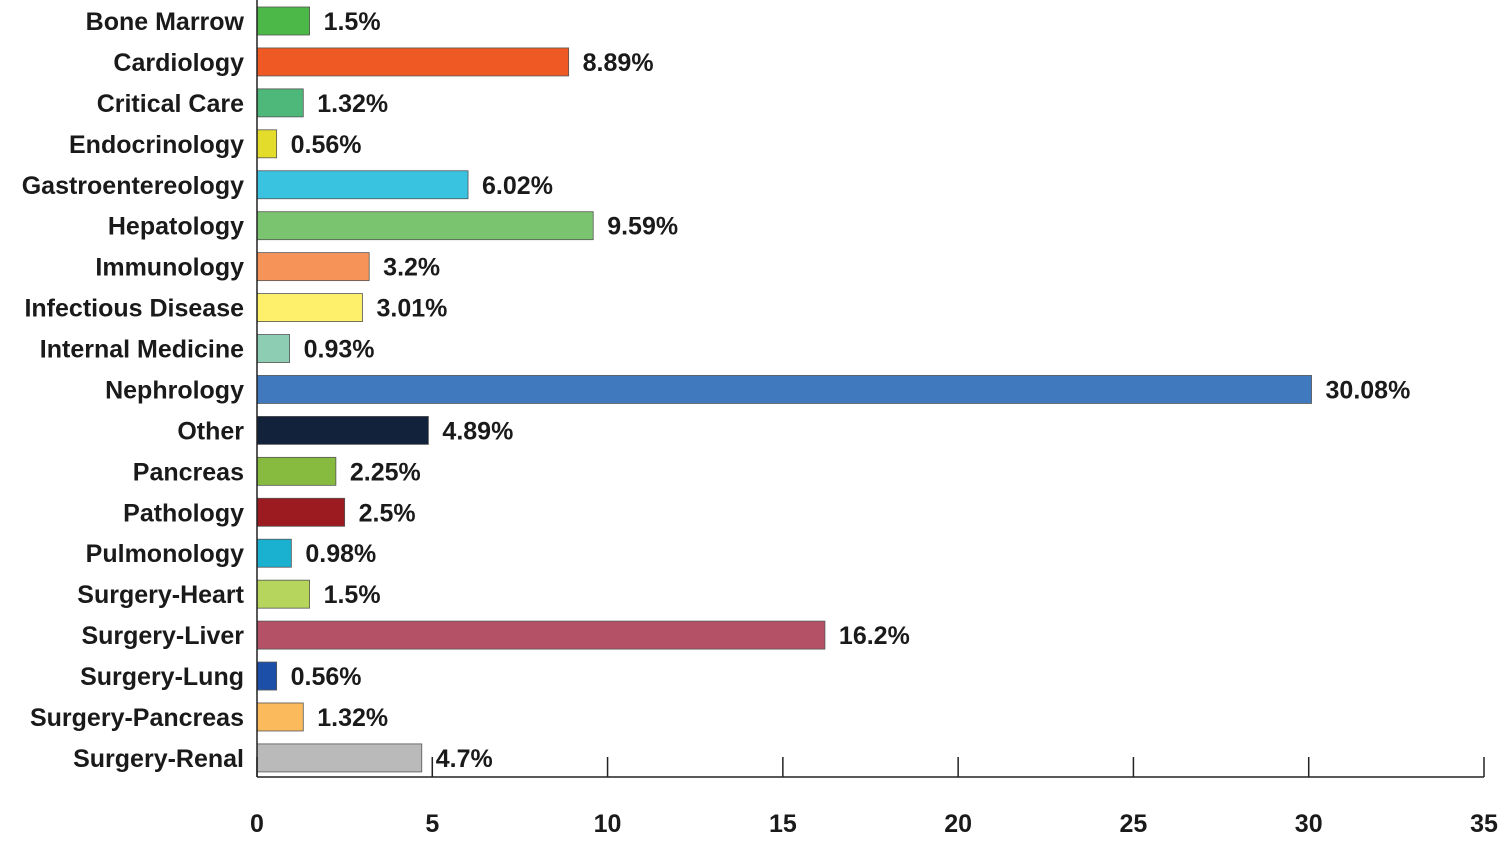 Image resolution: width=1500 pixels, height=843 pixels. I want to click on bar-pathology, so click(301, 512).